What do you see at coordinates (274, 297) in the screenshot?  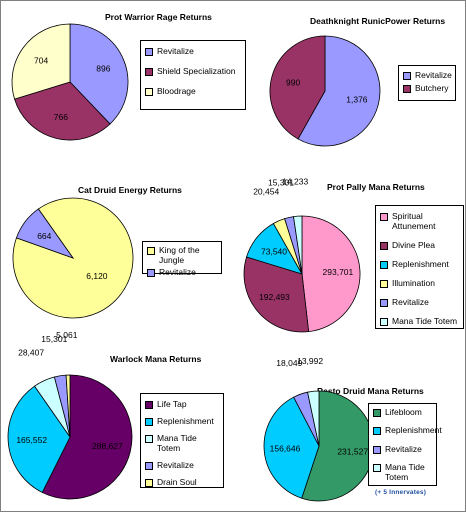 I see `data-label-divine-plea: 192,493` at bounding box center [274, 297].